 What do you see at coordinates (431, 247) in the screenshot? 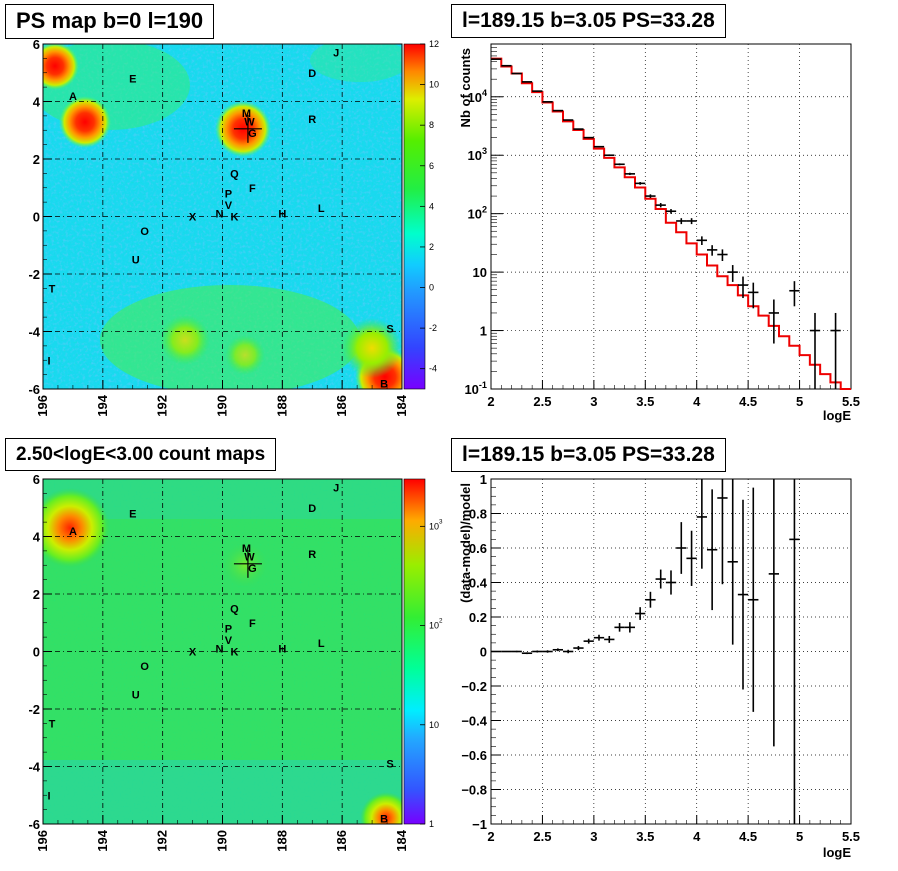
I see `colorbar-tick-label: 2` at bounding box center [431, 247].